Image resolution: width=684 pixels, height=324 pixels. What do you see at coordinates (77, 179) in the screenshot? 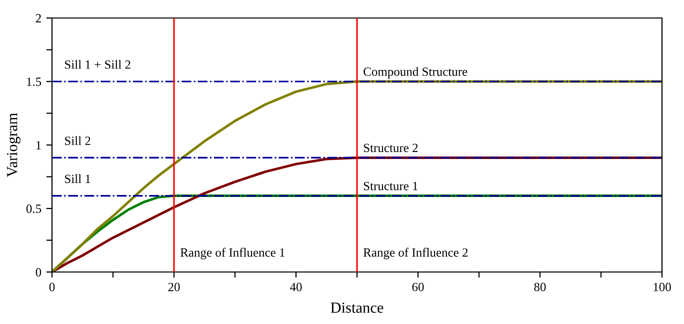
I see `ref-line-label: Sill 1` at bounding box center [77, 179].